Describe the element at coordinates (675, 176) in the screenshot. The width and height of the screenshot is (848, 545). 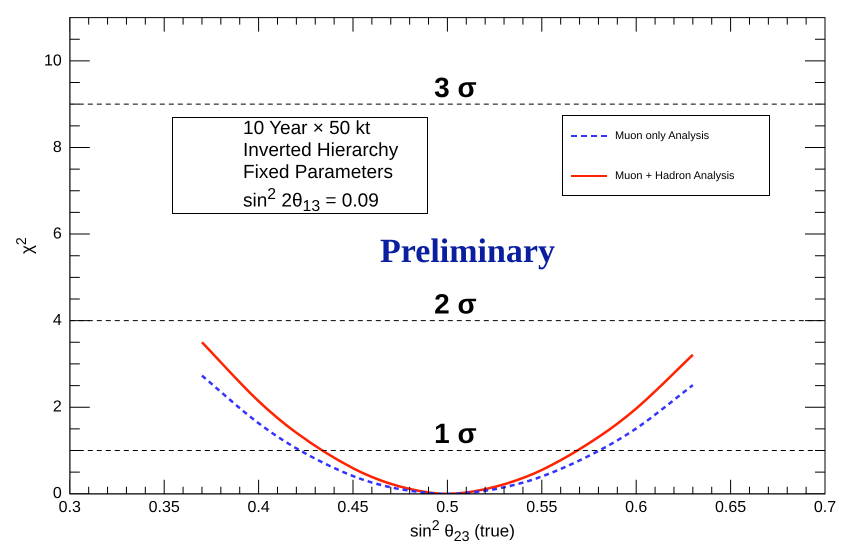
I see `legend-label: Muon + Hadron Analysis` at that location.